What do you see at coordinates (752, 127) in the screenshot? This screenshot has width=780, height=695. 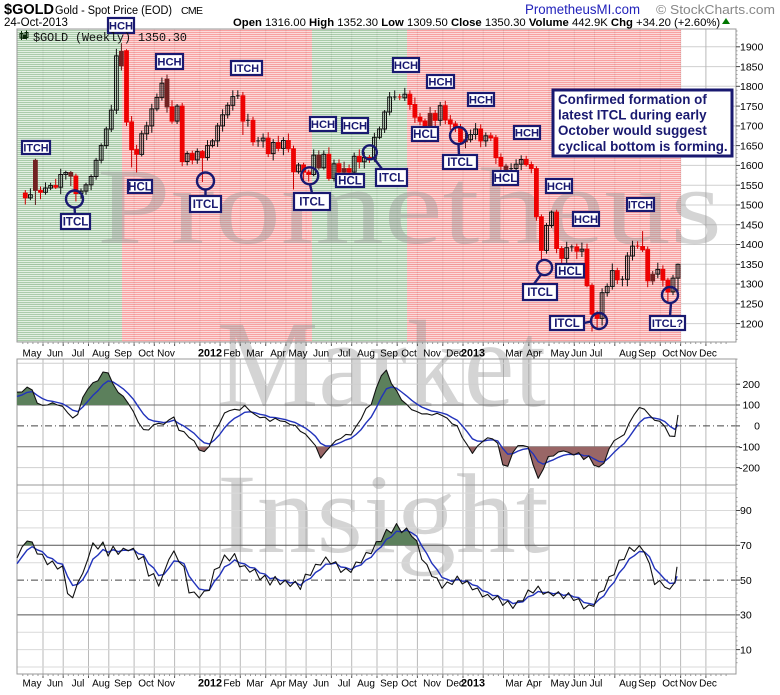 I see `svg-text: 1700` at bounding box center [752, 127].